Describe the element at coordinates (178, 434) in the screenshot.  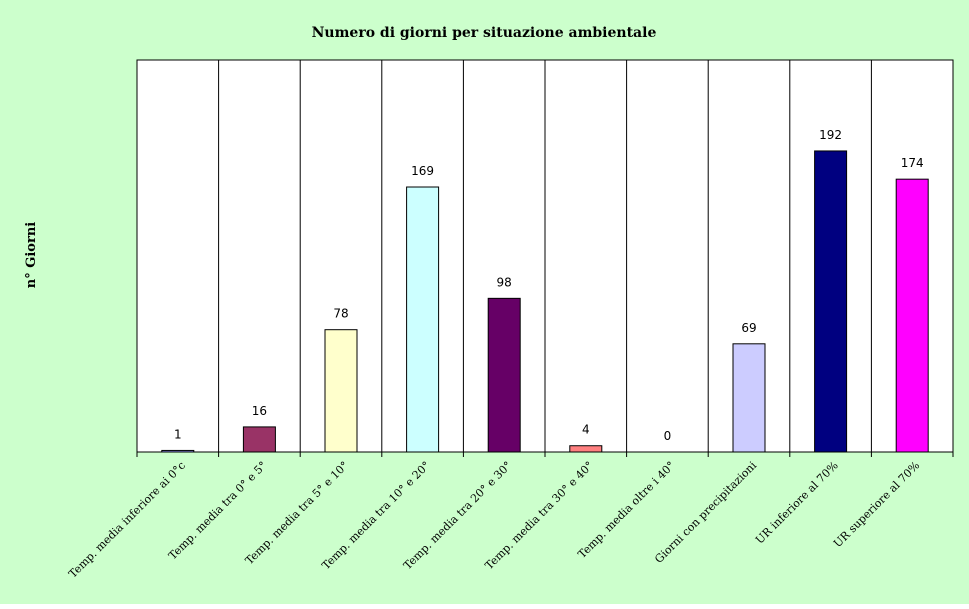
I see `data-label: 1` at that location.